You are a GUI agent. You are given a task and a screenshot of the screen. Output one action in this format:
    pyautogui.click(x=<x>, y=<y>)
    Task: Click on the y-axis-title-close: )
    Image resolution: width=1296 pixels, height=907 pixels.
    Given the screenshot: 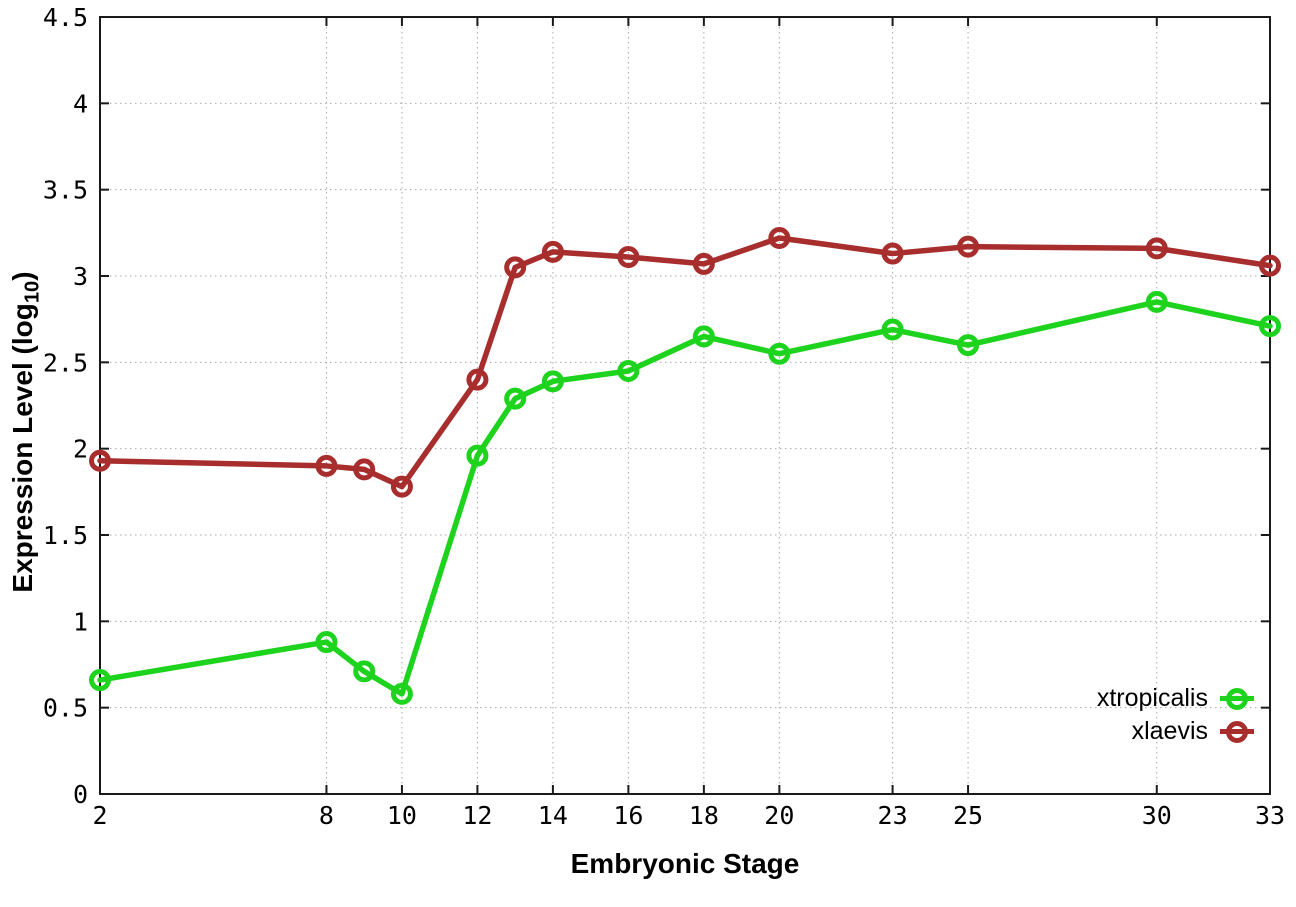 What is the action you would take?
    pyautogui.click(x=22, y=276)
    